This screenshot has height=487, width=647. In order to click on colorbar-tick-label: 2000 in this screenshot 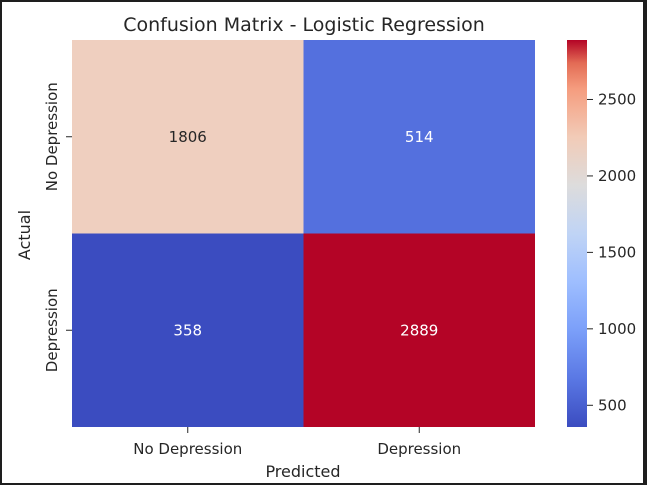, I will do `click(617, 176)`.